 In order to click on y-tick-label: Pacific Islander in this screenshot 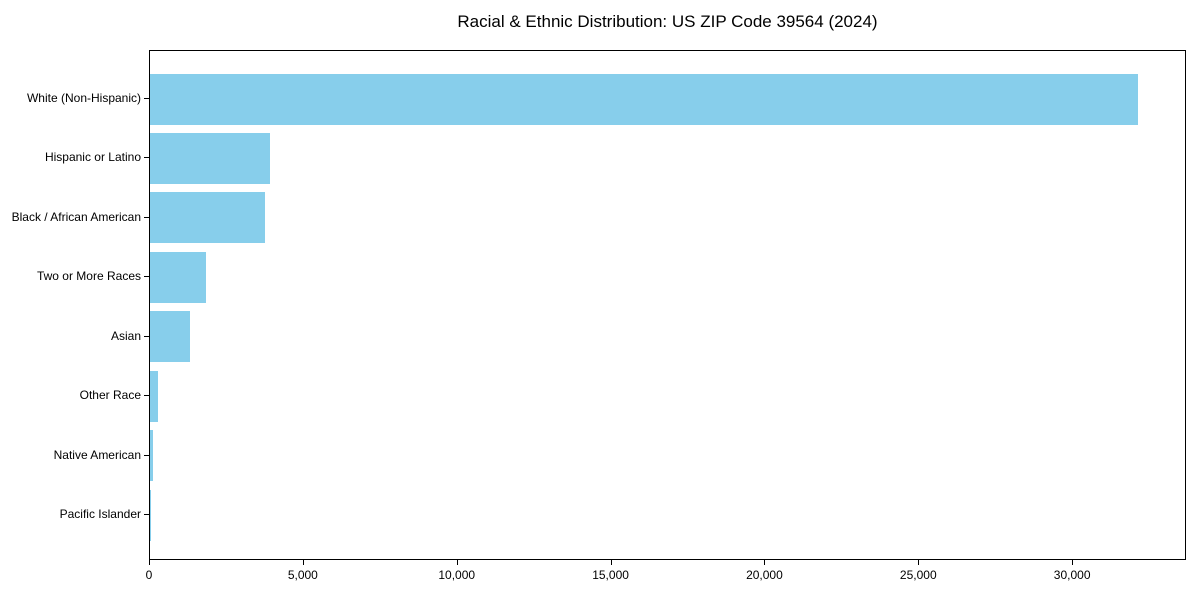, I will do `click(100, 514)`.